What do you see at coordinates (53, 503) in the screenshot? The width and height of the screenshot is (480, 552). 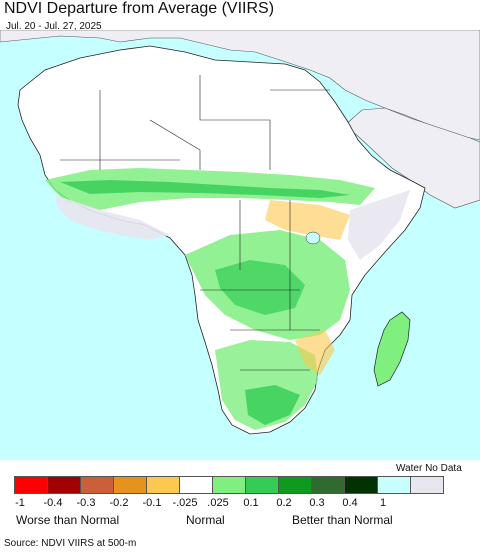 I see `legend-tick-label: -0.4` at bounding box center [53, 503].